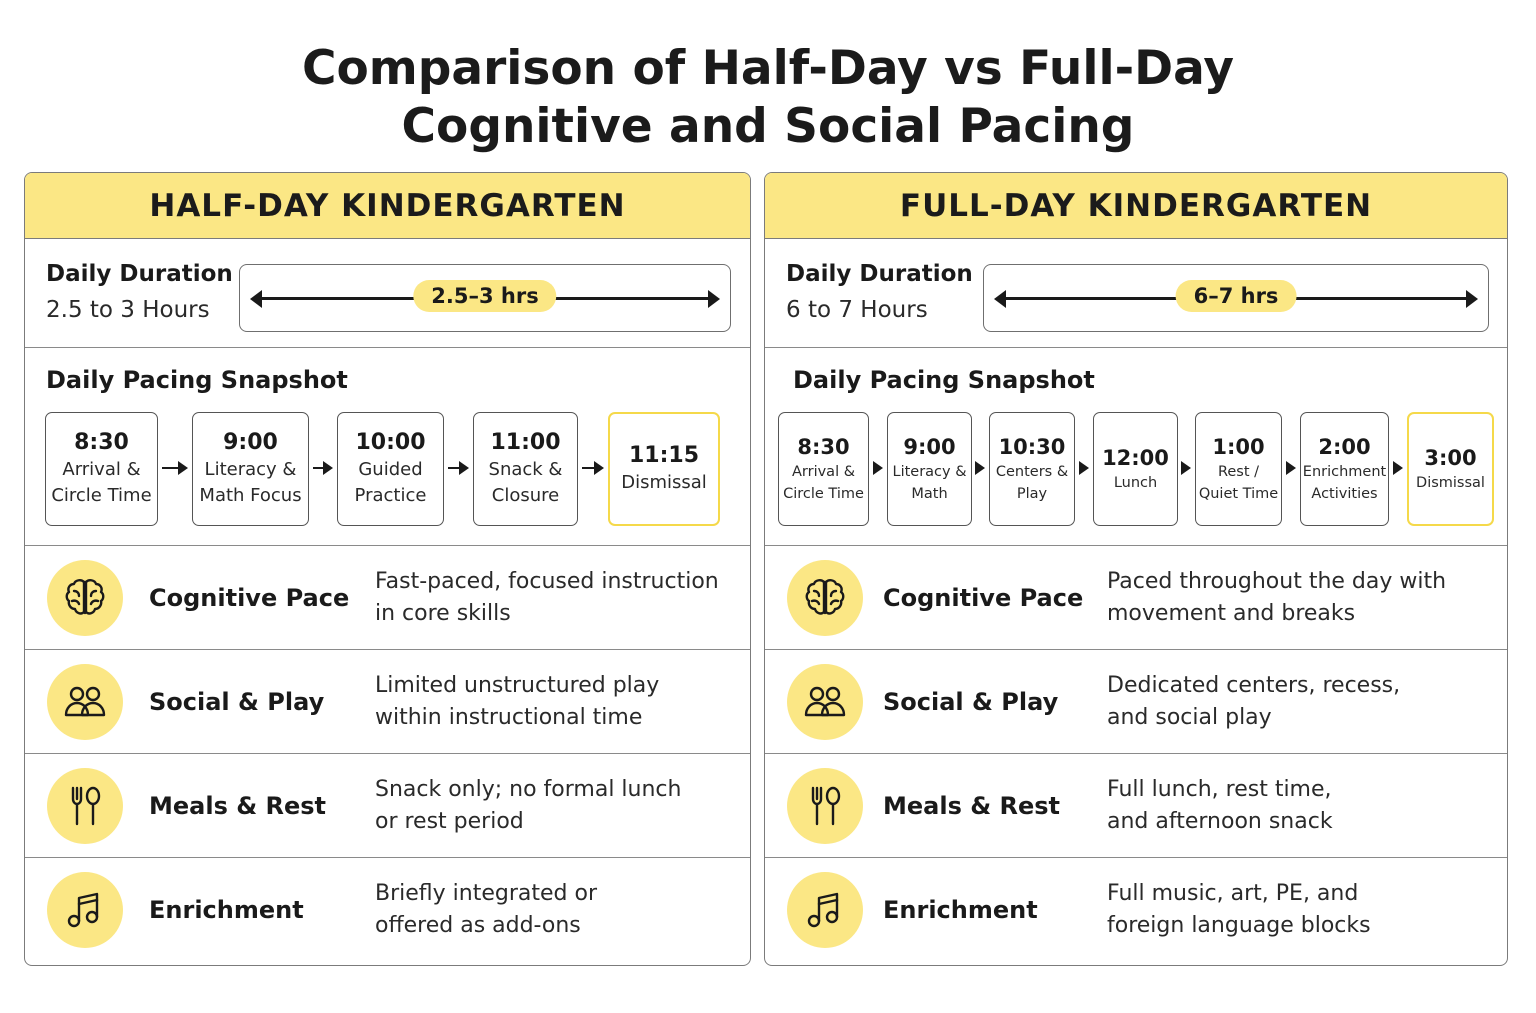 This screenshot has width=1536, height=1013. Describe the element at coordinates (1238, 472) in the screenshot. I see `step-label: Rest /` at that location.